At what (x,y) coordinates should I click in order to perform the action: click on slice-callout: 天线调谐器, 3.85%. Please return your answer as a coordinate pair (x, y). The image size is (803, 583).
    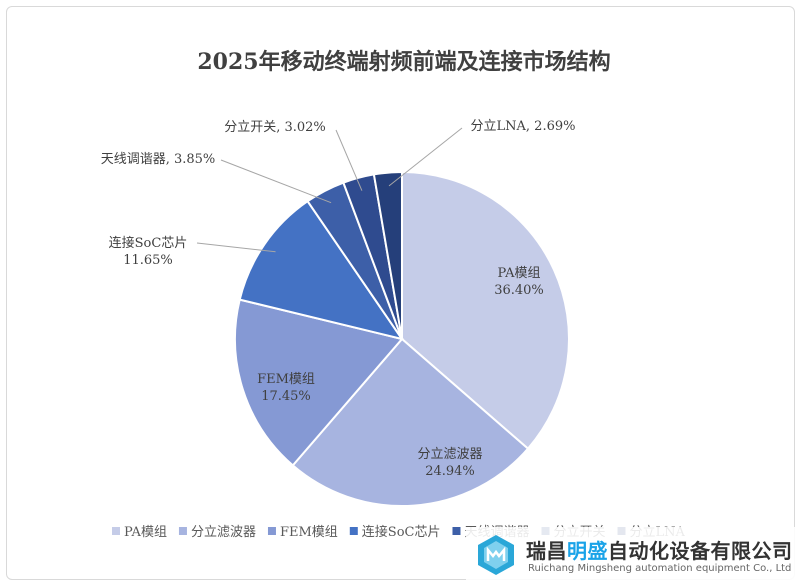
    Looking at the image, I should click on (158, 159).